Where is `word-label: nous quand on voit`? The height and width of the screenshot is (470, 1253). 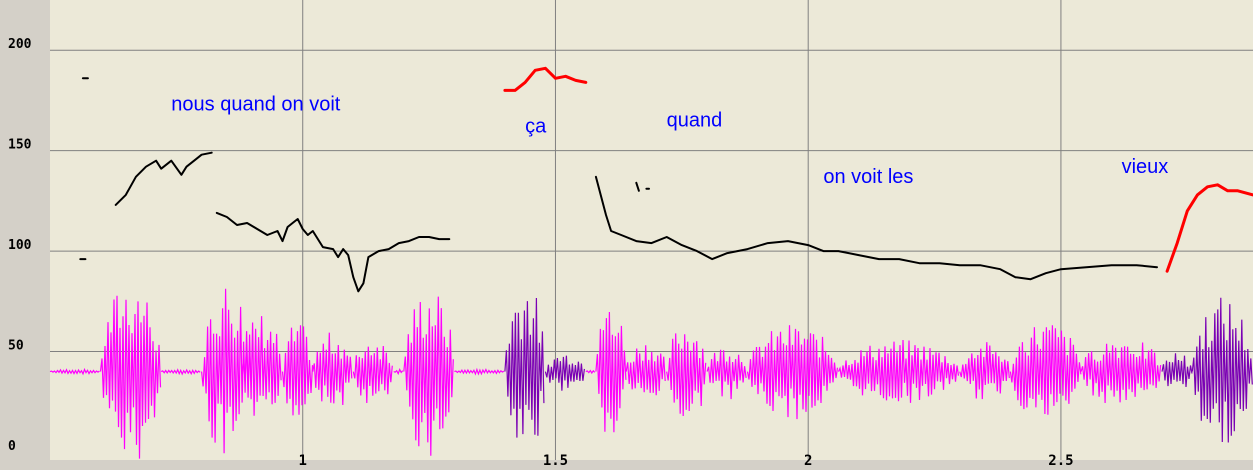
word-label: nous quand on voit is located at coordinates (255, 104).